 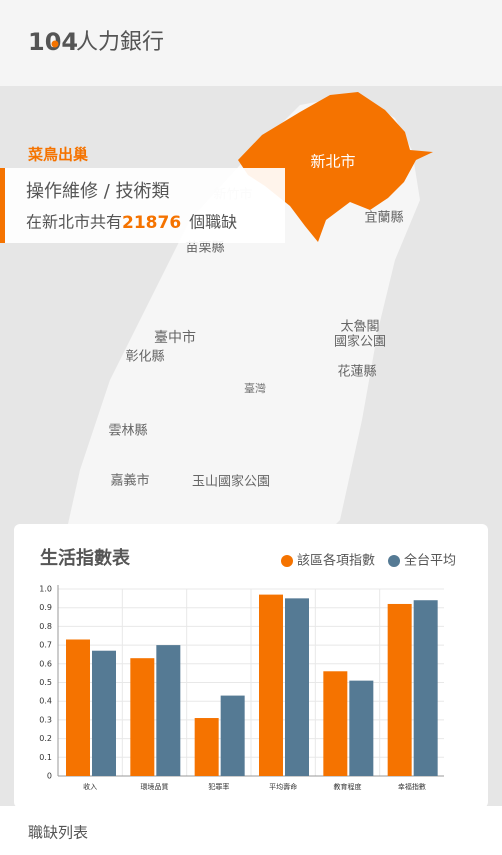 What do you see at coordinates (49, 776) in the screenshot?
I see `y-tick-label: 0` at bounding box center [49, 776].